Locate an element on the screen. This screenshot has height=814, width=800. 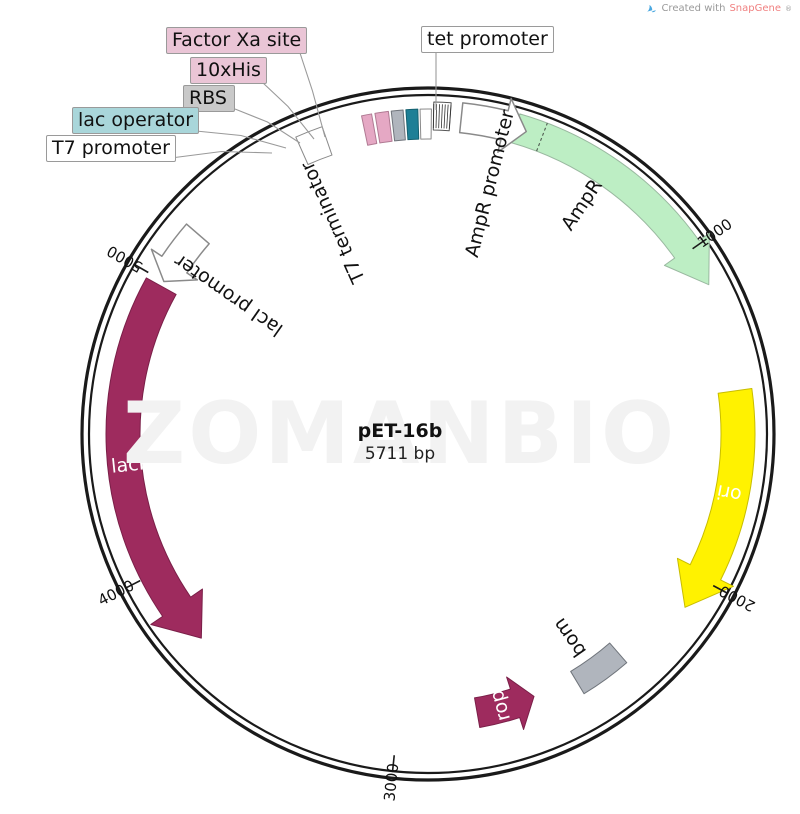
feature-label-laci-promoter: lacI promoter is located at coordinates (228, 294).